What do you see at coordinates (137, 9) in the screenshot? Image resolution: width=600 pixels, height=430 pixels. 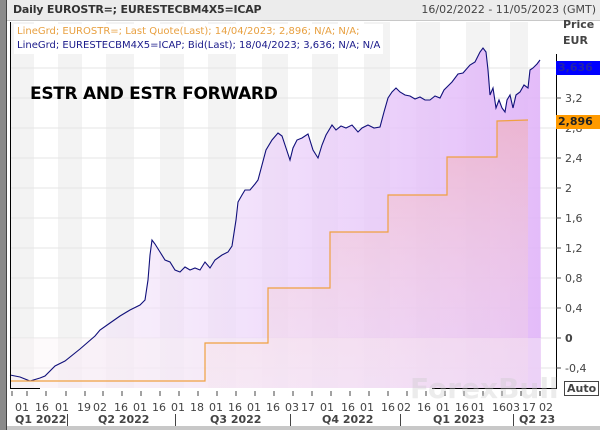 I see `instrument-title: Daily EUROSTR=; EURESTECBM4X5=ICAP` at bounding box center [137, 9].